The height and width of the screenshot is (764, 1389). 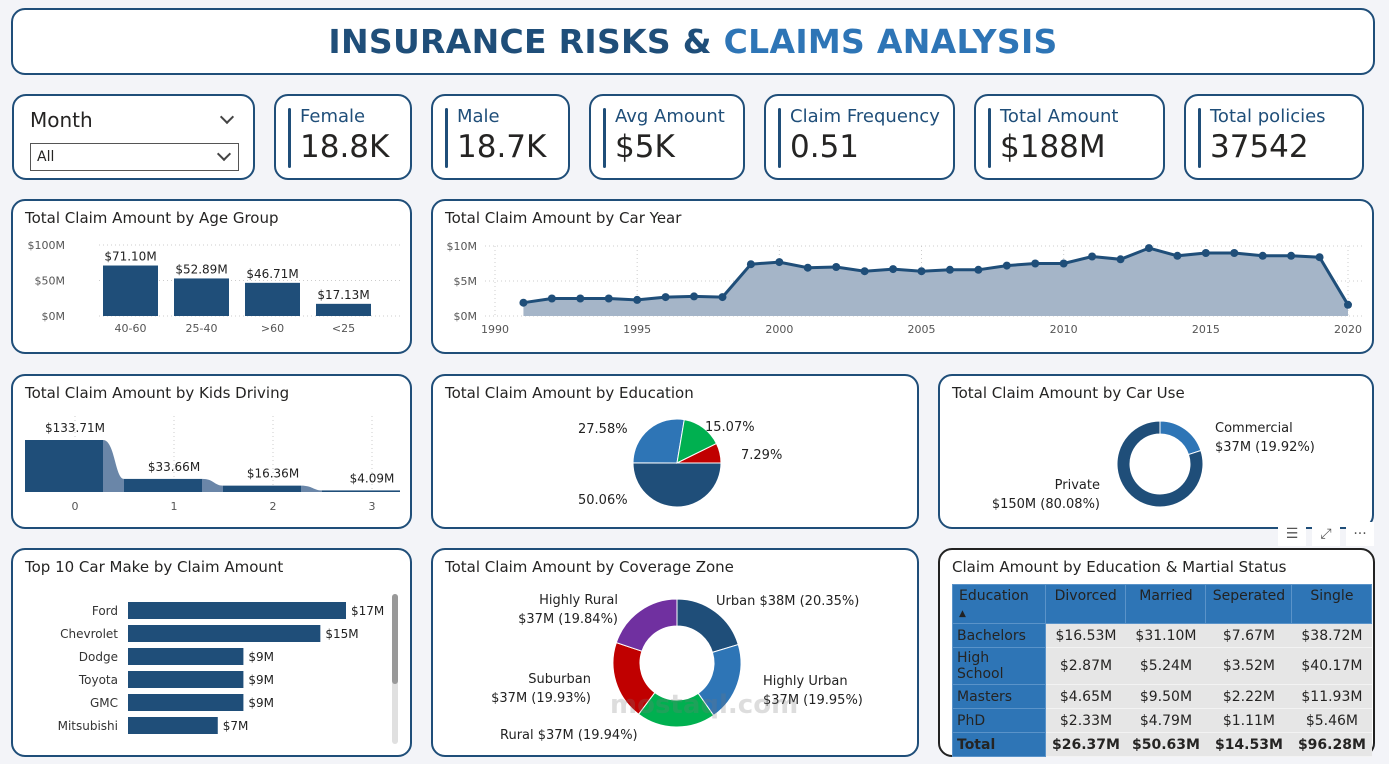 I want to click on table-cell: $2.33M, so click(x=1085, y=720).